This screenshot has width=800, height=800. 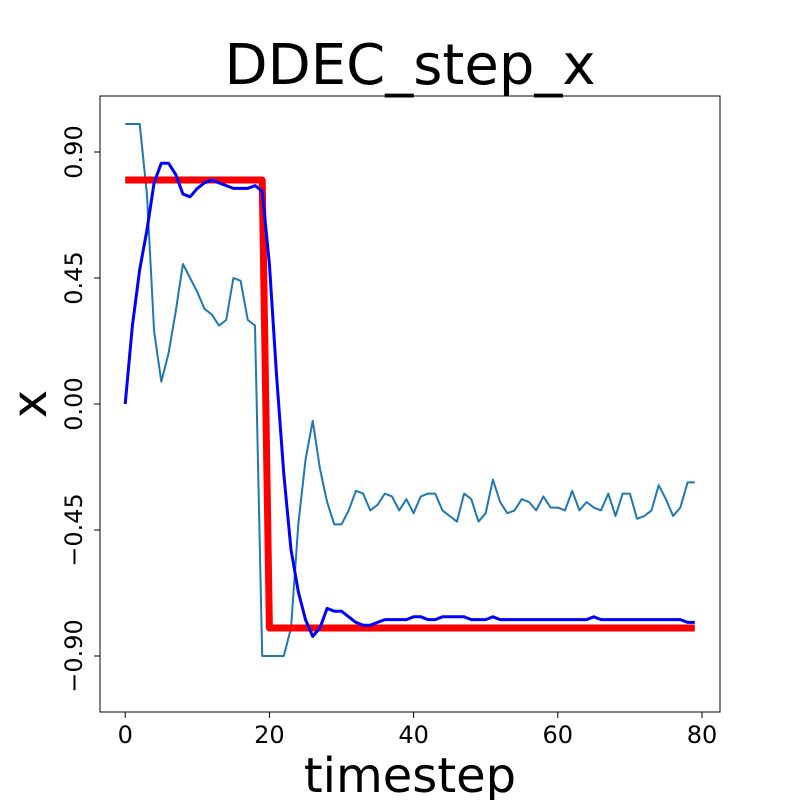 I want to click on y-axis: 0.90 0.45 0.00 −0.45 −0.90, so click(x=80, y=409).